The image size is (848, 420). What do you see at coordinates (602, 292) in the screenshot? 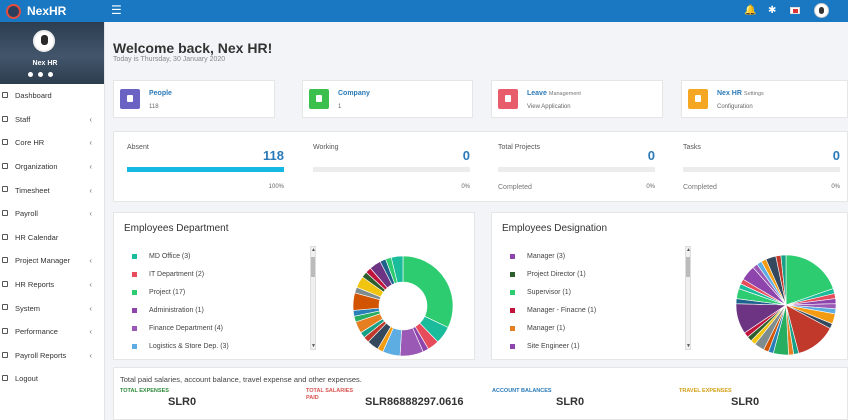
I see `legend-item: Supervisor (1)` at bounding box center [602, 292].